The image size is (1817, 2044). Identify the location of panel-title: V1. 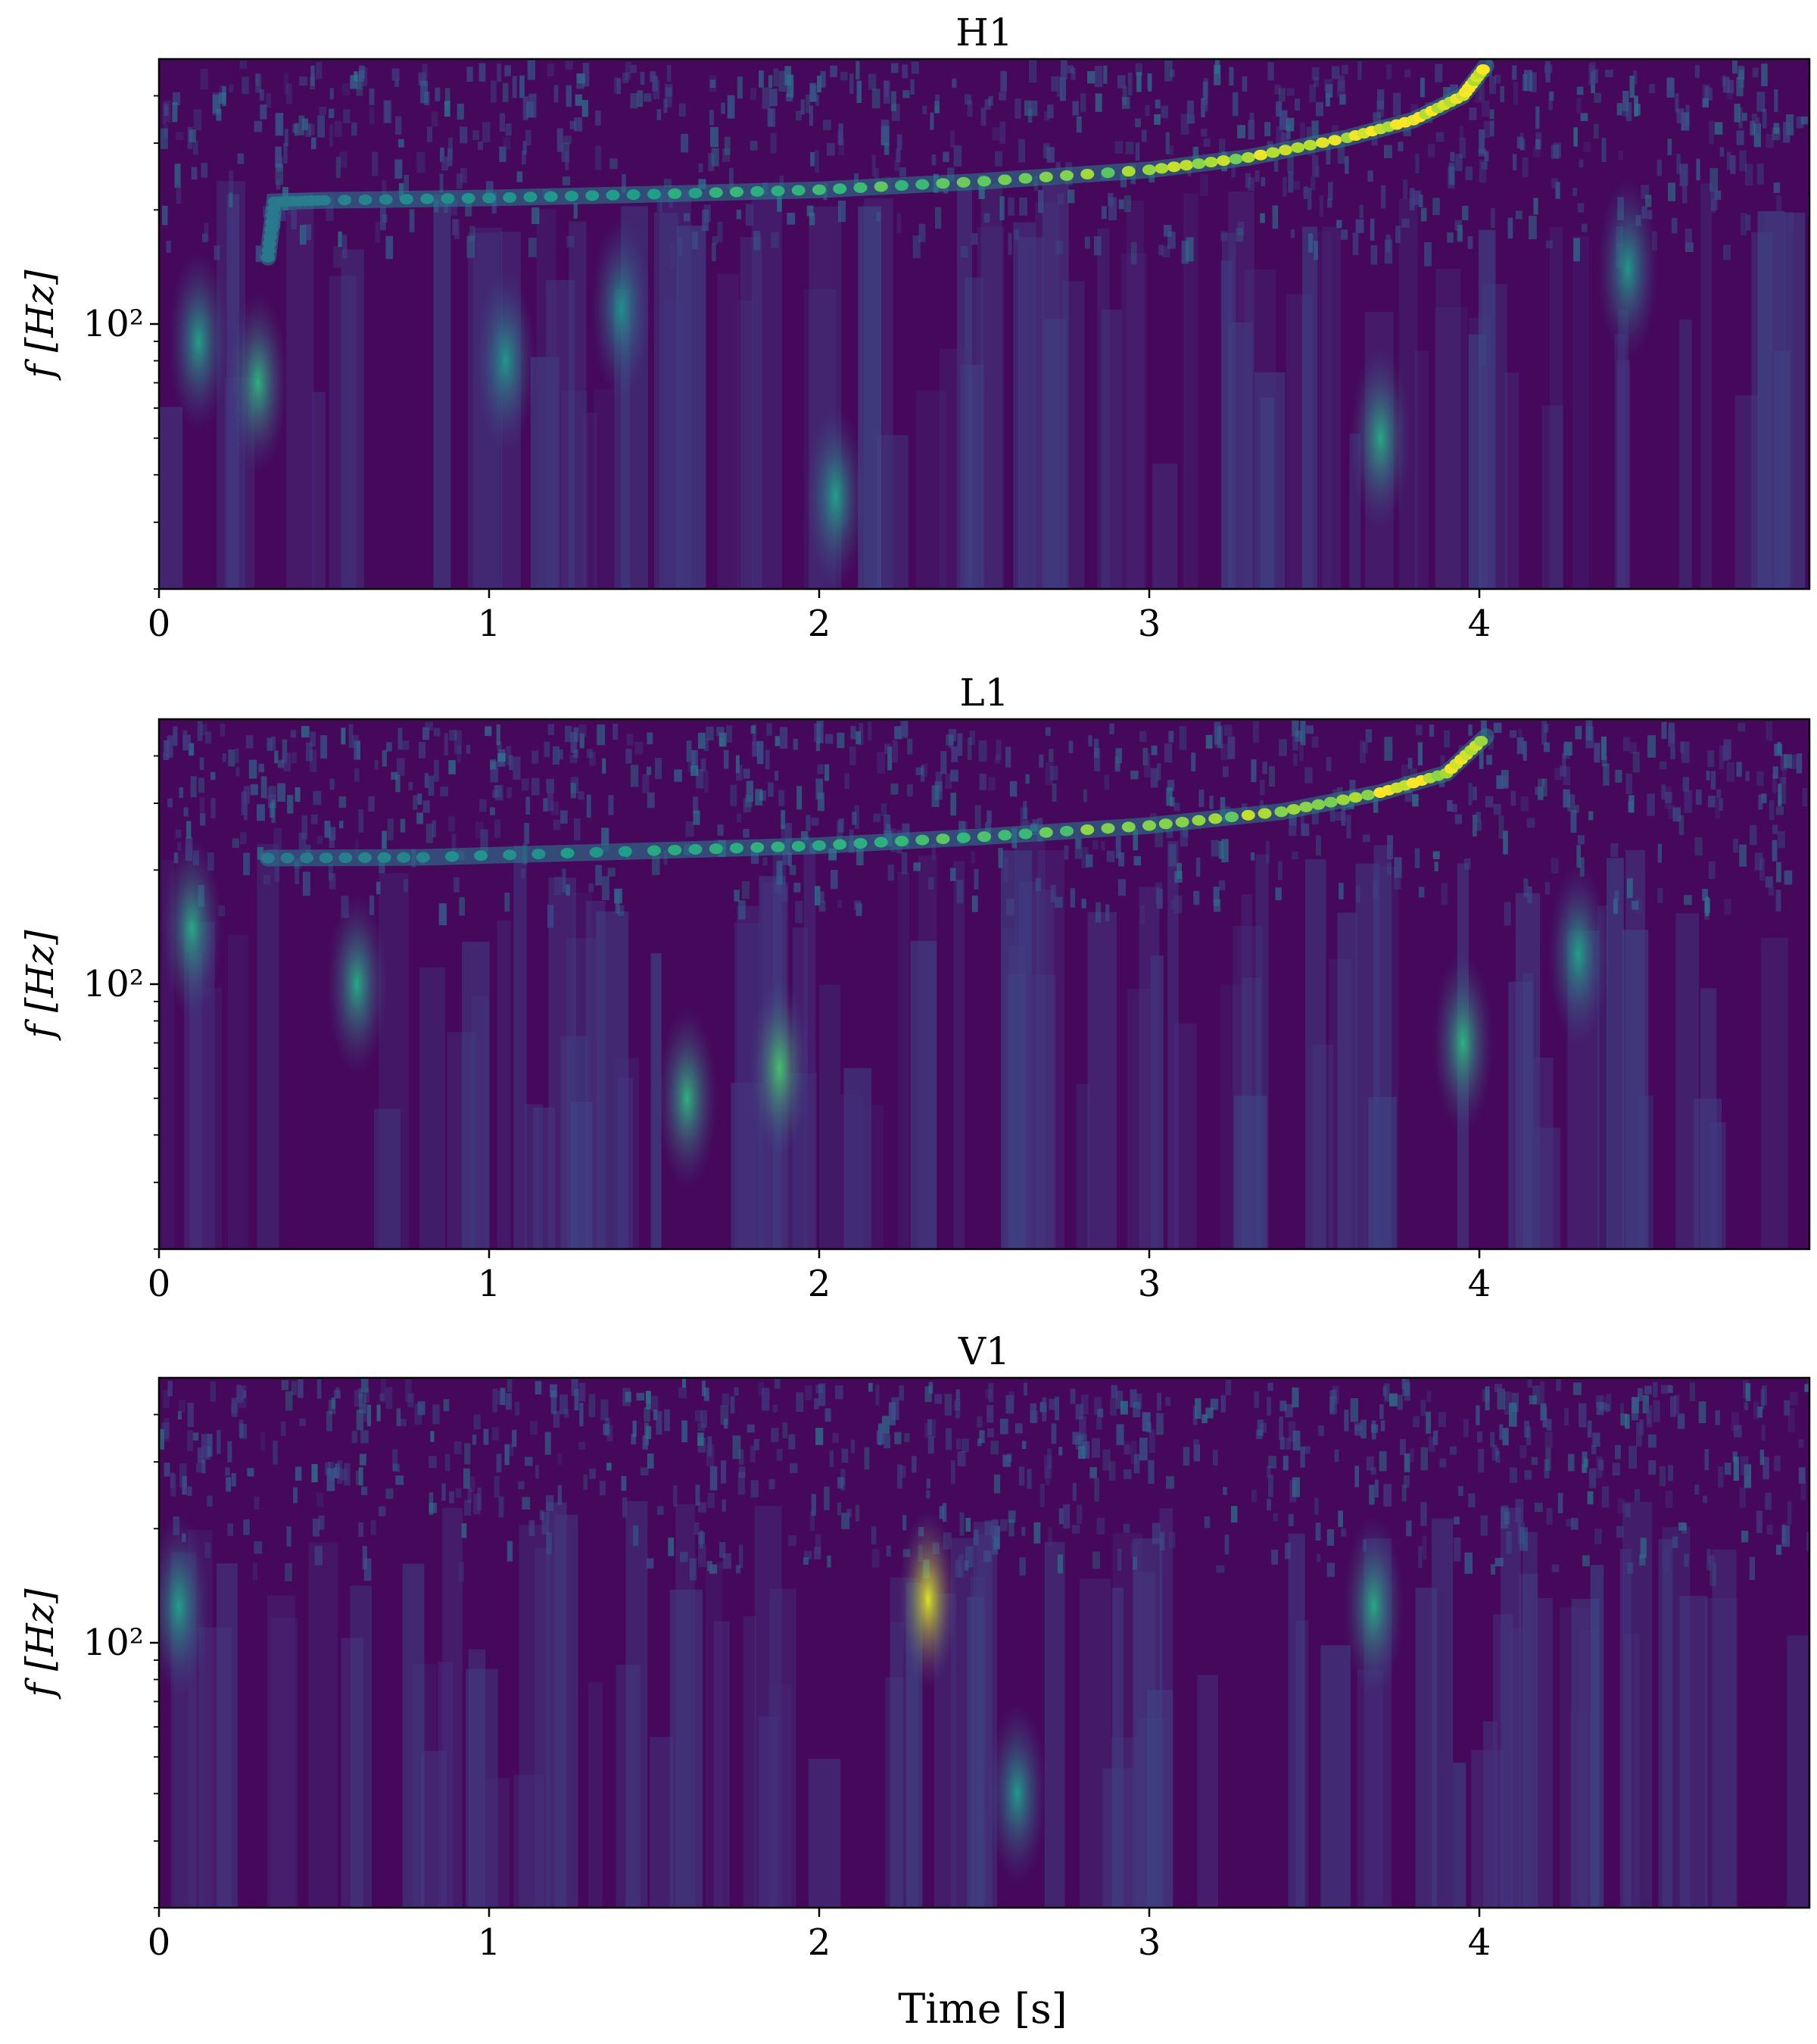
(984, 1351).